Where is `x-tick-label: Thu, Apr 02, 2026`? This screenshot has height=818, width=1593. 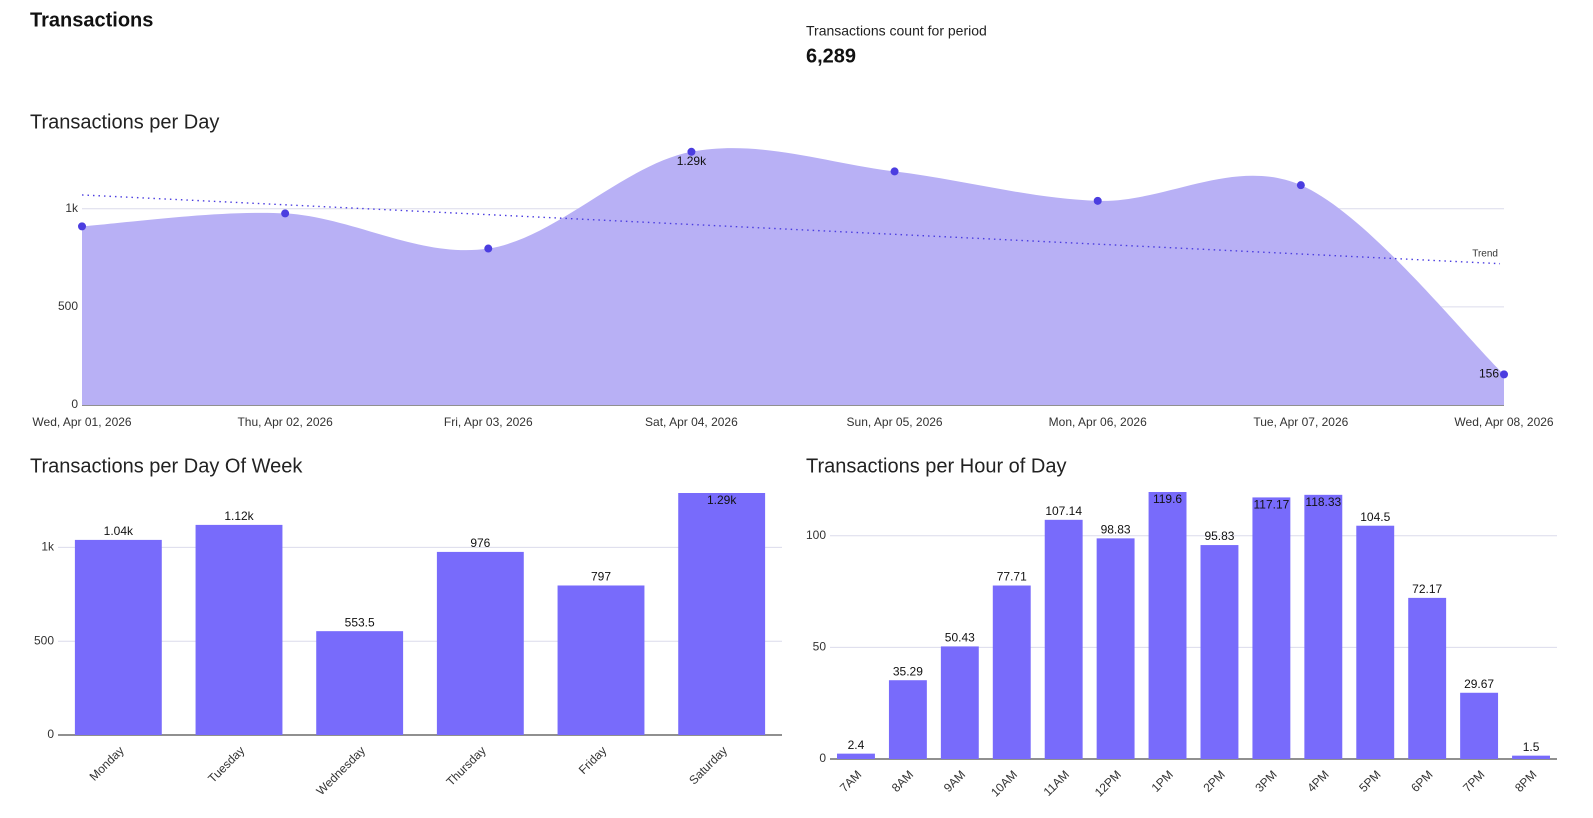 x-tick-label: Thu, Apr 02, 2026 is located at coordinates (285, 422).